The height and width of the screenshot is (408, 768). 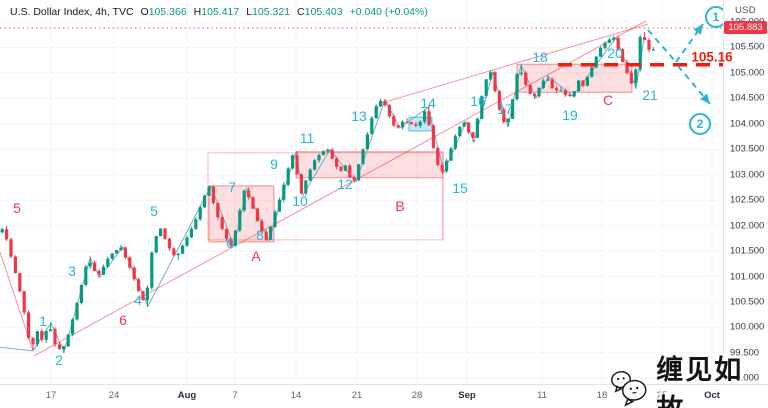 What do you see at coordinates (662, 395) in the screenshot?
I see `time-tick-25: 25` at bounding box center [662, 395].